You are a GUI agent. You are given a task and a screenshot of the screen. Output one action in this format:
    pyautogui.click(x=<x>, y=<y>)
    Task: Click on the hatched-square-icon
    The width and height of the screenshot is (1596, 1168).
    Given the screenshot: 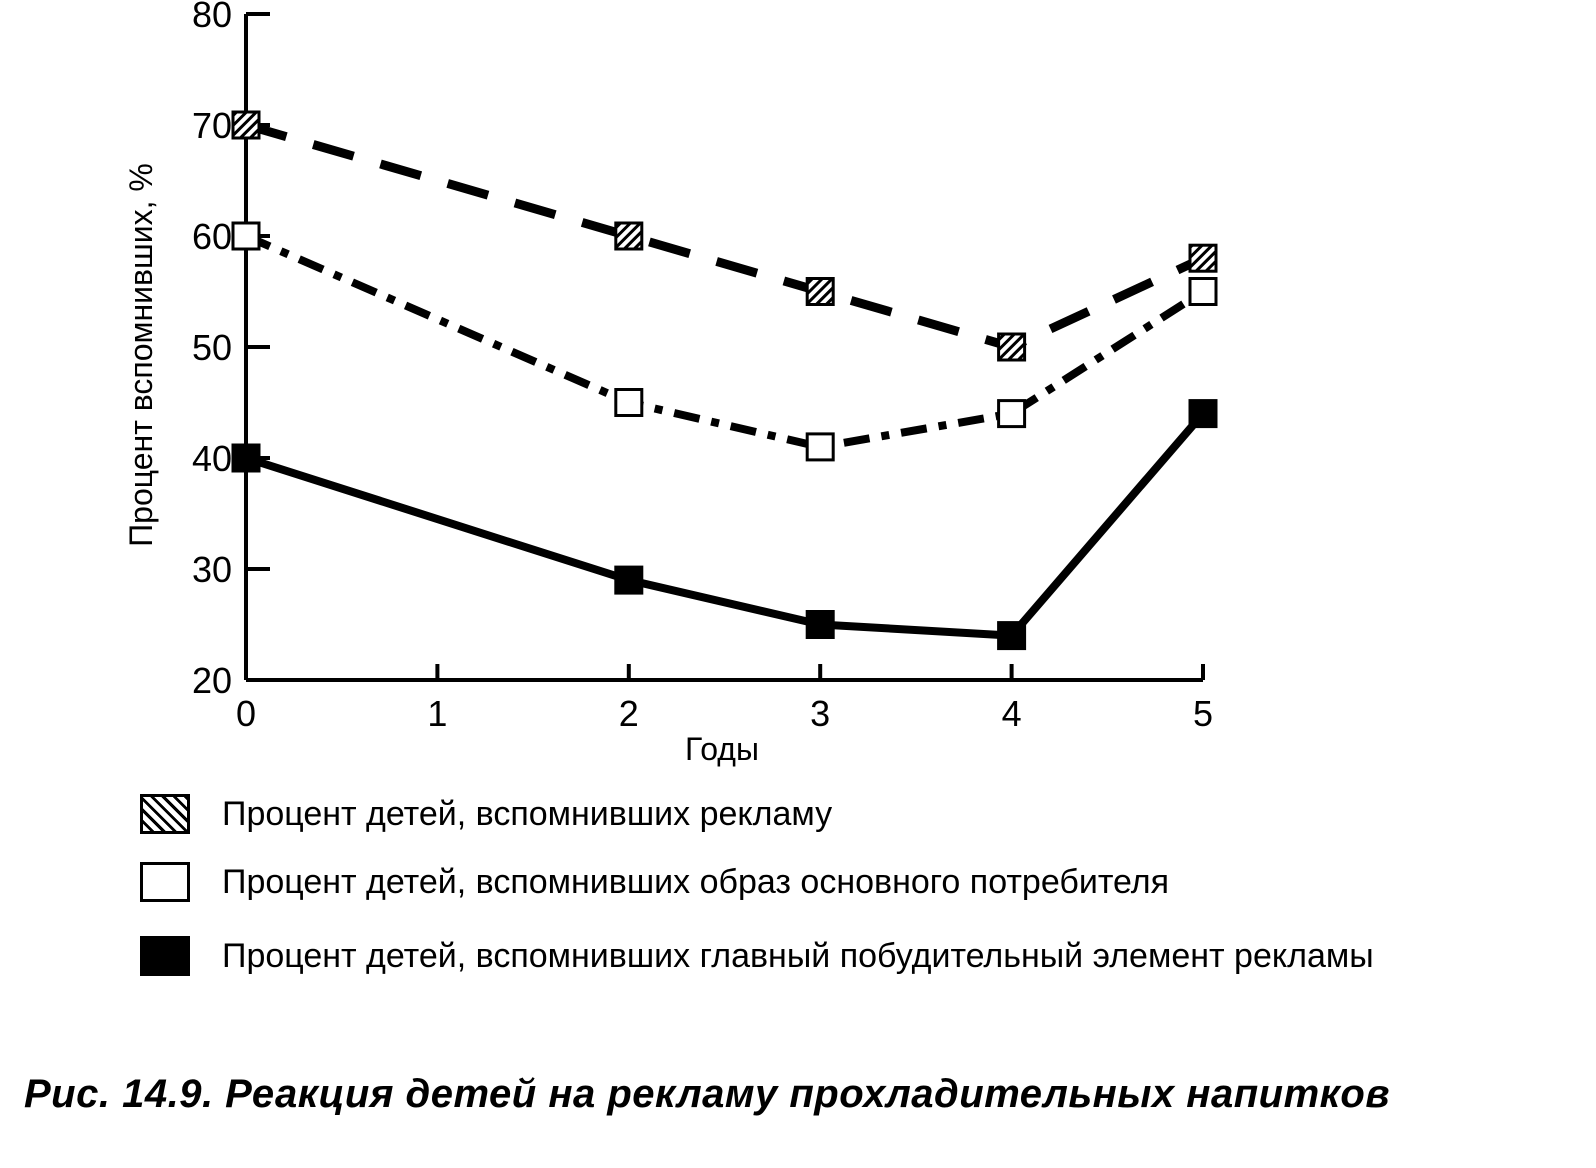 What is the action you would take?
    pyautogui.click(x=165, y=814)
    